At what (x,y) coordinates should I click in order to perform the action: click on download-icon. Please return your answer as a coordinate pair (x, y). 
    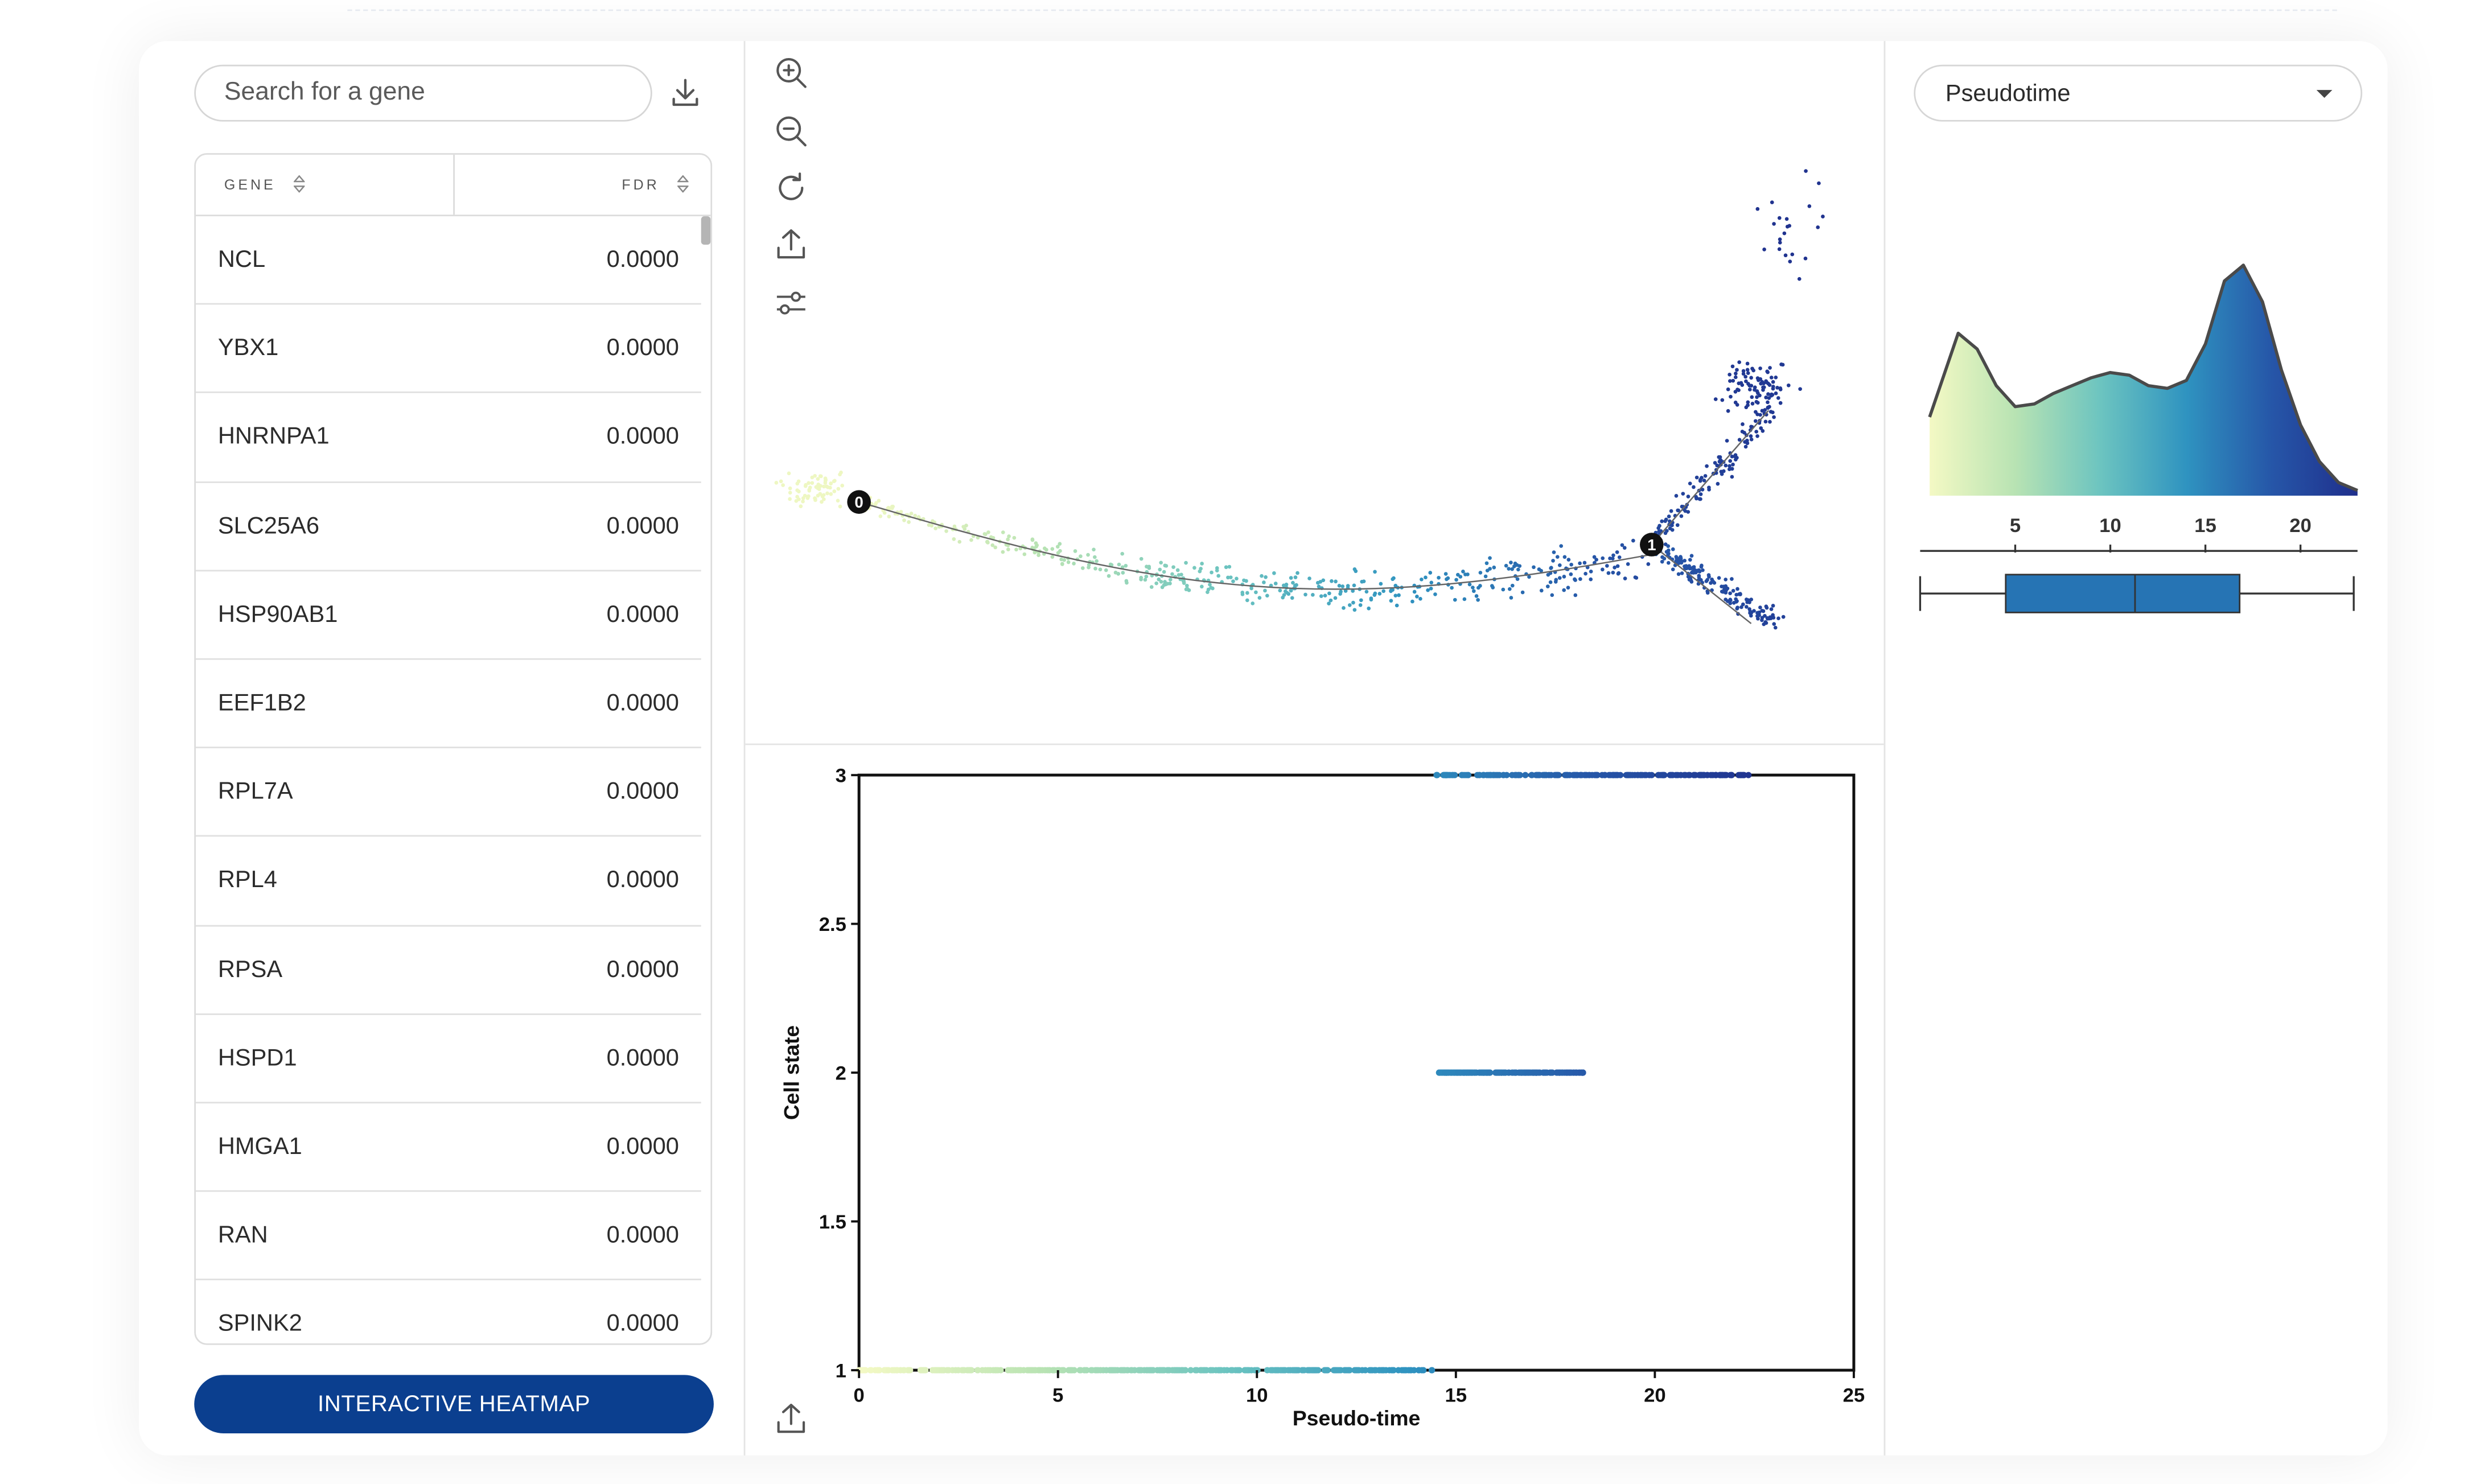
    Looking at the image, I should click on (685, 93).